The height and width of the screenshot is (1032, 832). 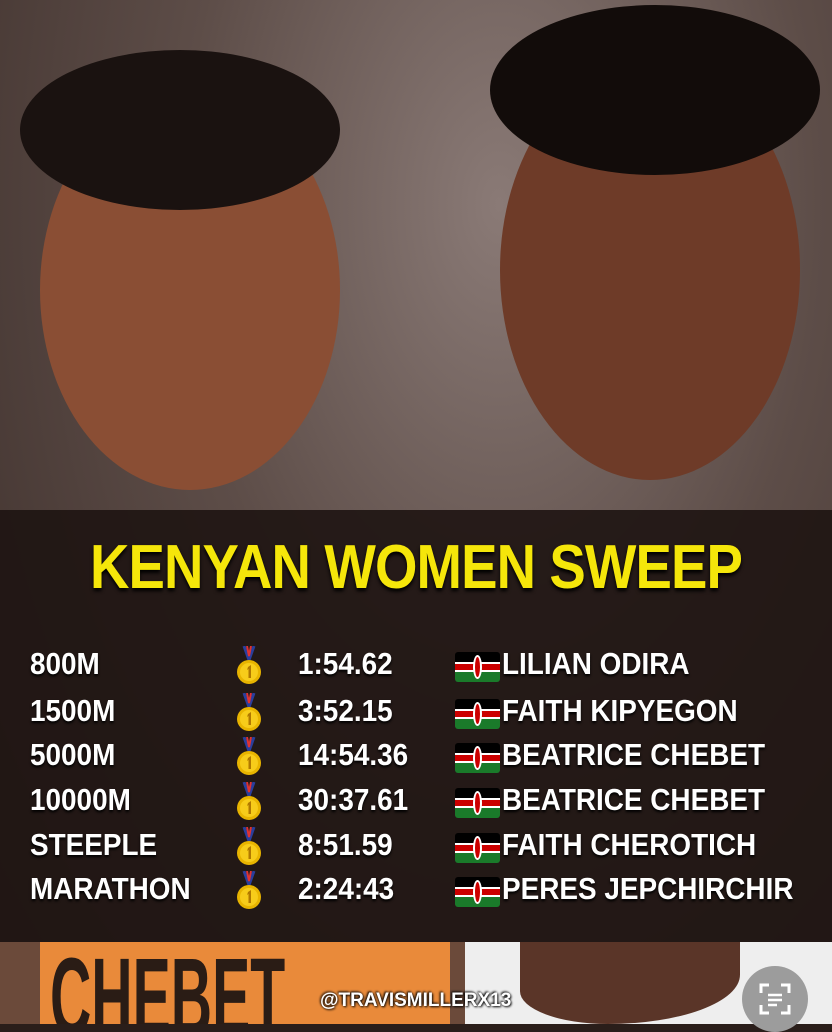 What do you see at coordinates (416, 567) in the screenshot?
I see `headline: KENYAN WOMEN SWEEP` at bounding box center [416, 567].